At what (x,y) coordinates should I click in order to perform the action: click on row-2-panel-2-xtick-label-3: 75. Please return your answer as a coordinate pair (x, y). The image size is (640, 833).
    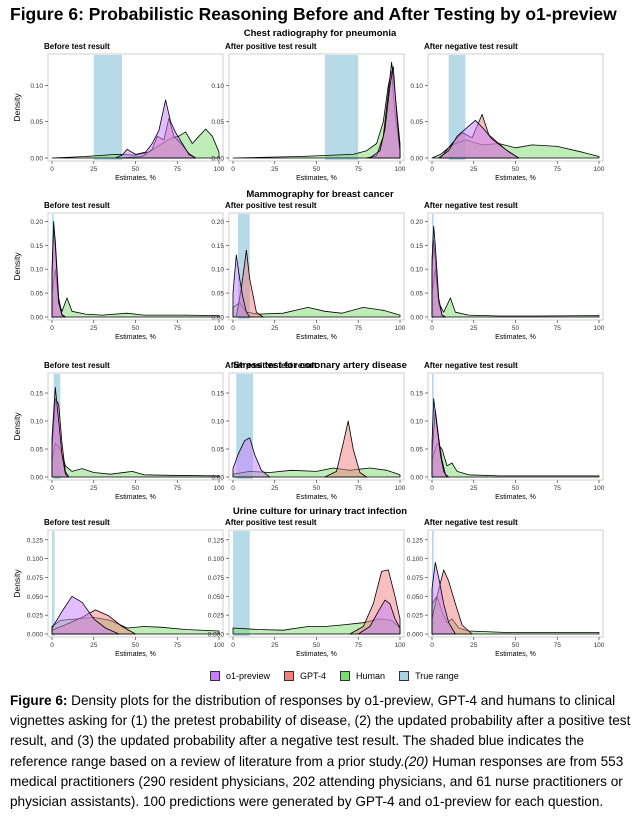
    Looking at the image, I should click on (359, 328).